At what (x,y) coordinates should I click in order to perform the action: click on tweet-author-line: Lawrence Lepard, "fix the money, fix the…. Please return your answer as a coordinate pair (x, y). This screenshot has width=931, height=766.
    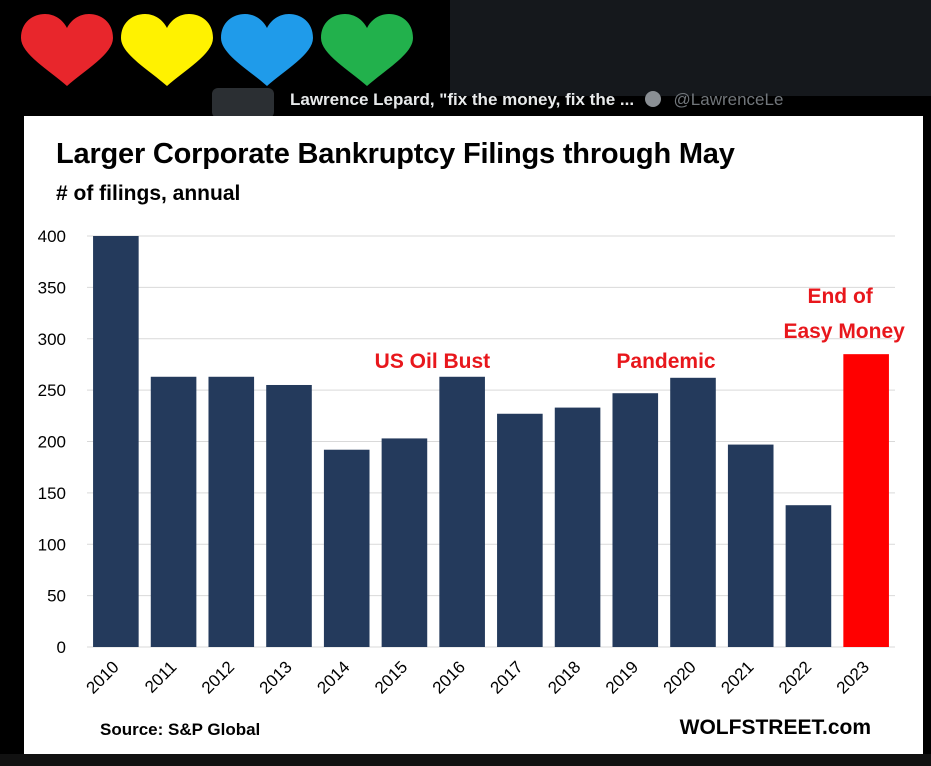
    Looking at the image, I should click on (610, 102).